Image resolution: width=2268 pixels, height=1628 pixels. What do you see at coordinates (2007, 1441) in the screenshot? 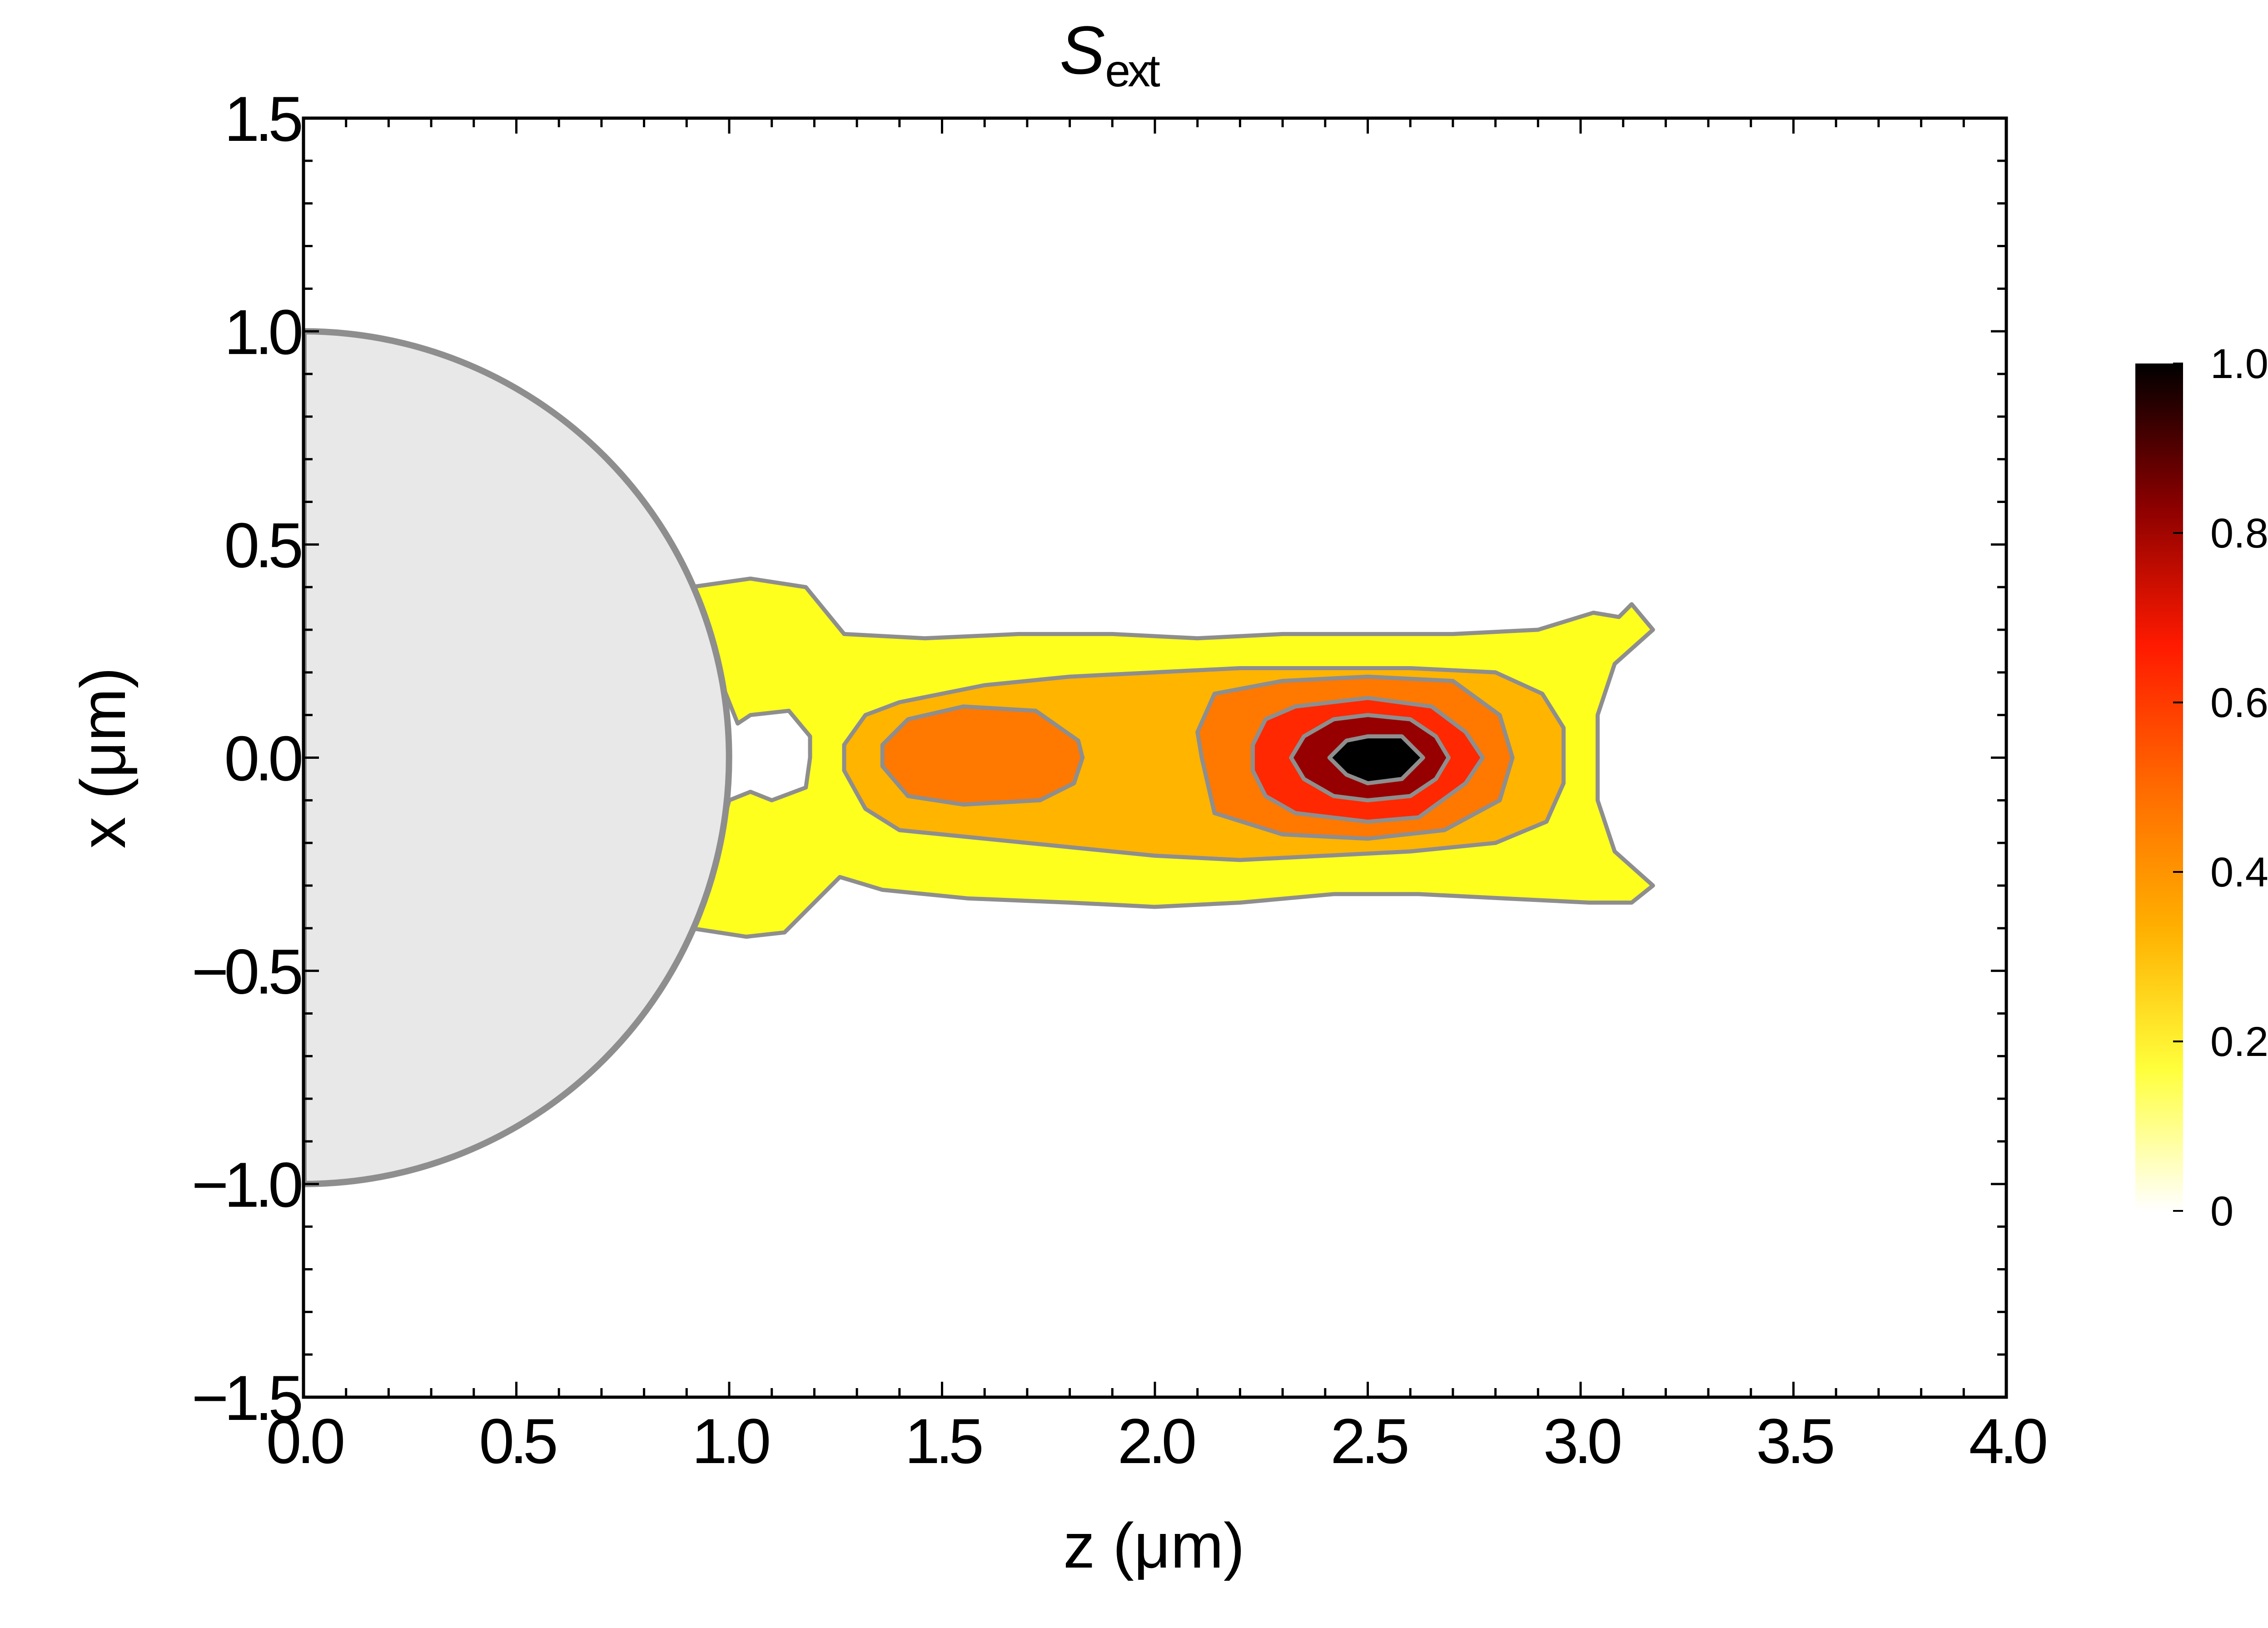
I see `x-tick-label: 4.0` at bounding box center [2007, 1441].